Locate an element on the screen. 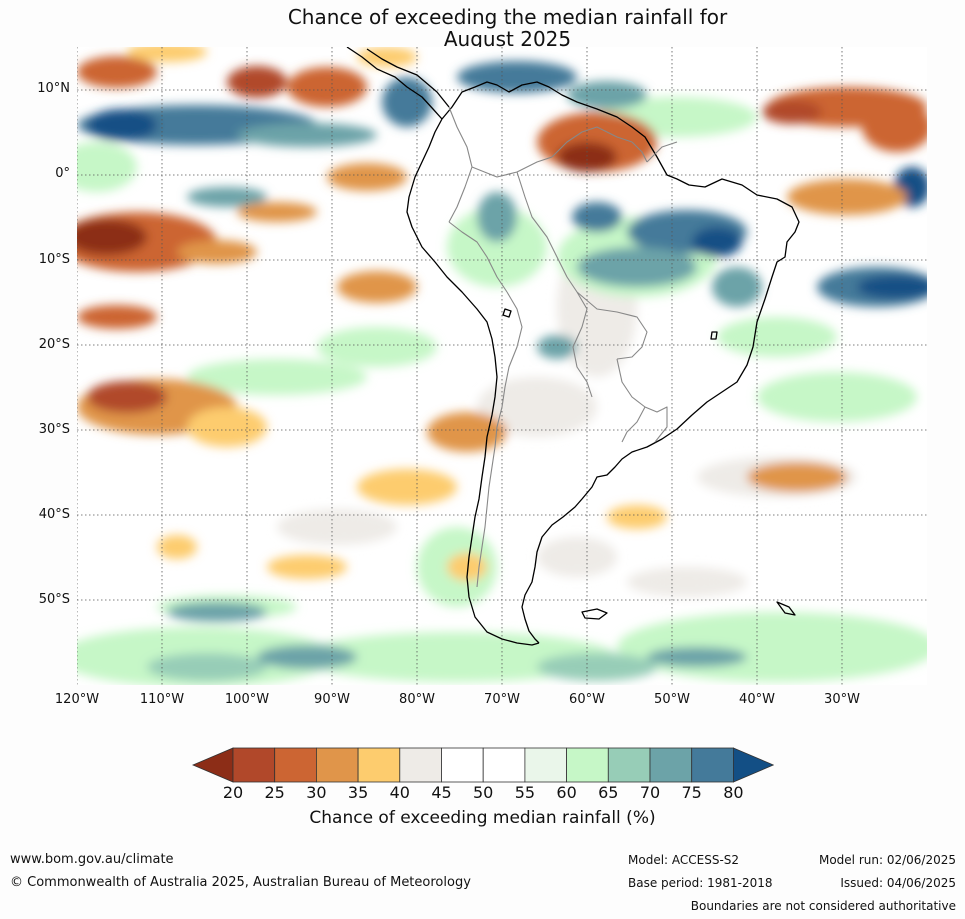  lat-label-20s: 20°S is located at coordinates (54, 344).